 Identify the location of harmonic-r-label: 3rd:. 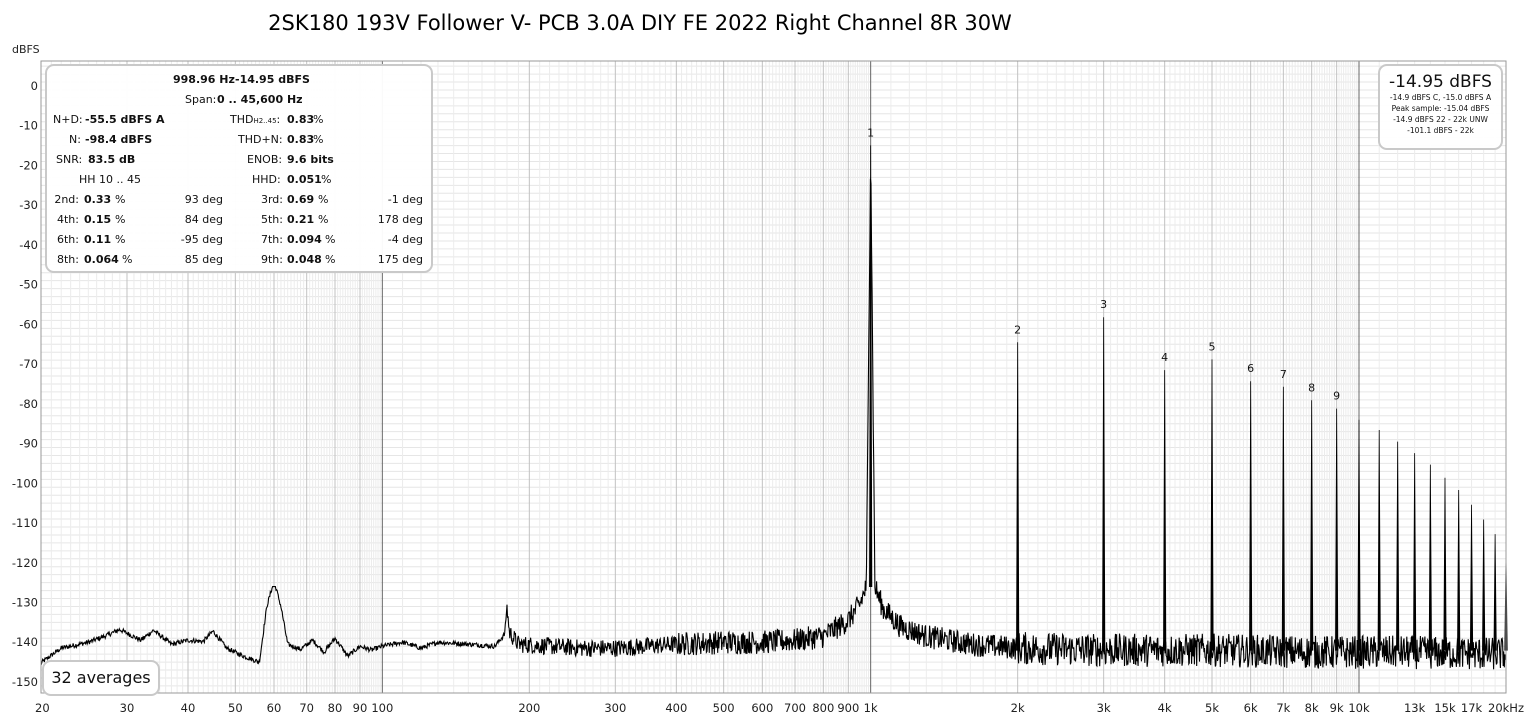
(271, 199).